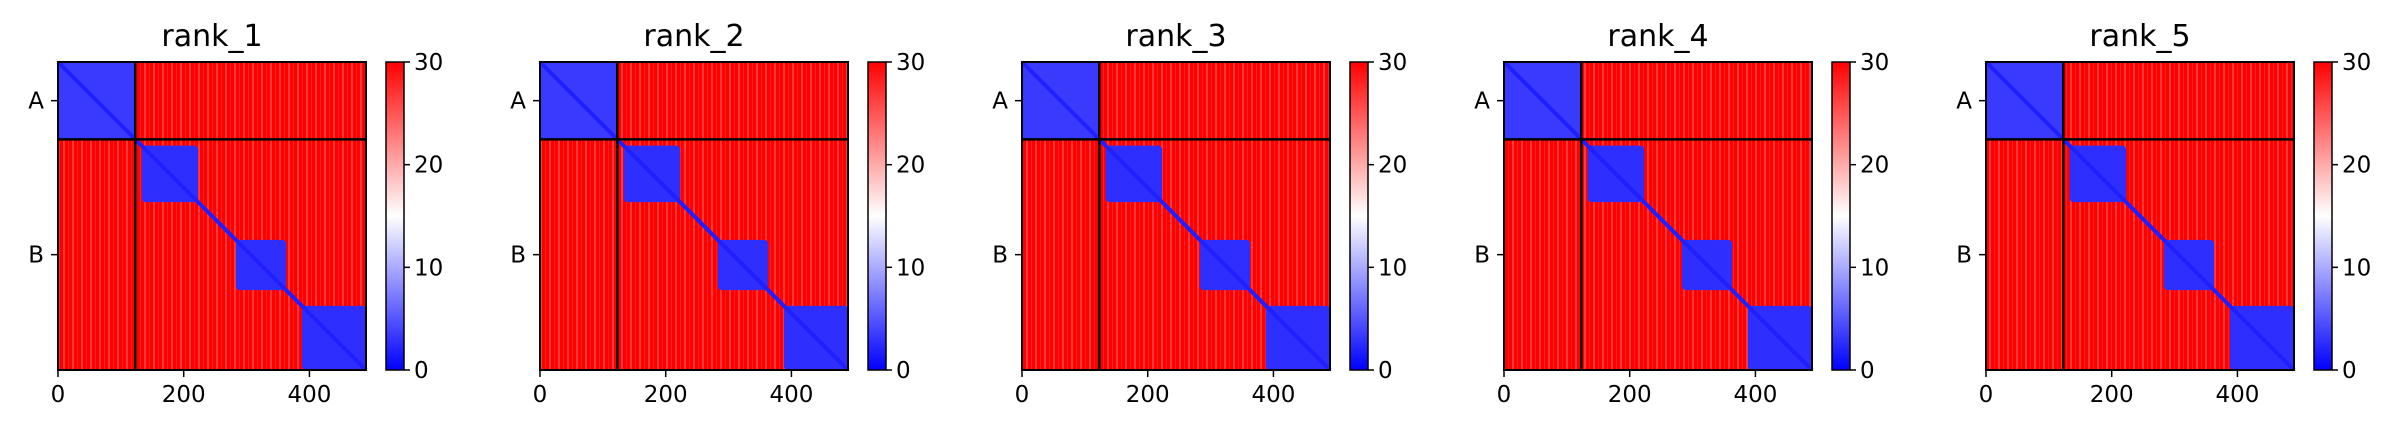 The image size is (2401, 443). Describe the element at coordinates (2139, 36) in the screenshot. I see `panel-title: rank_5` at that location.